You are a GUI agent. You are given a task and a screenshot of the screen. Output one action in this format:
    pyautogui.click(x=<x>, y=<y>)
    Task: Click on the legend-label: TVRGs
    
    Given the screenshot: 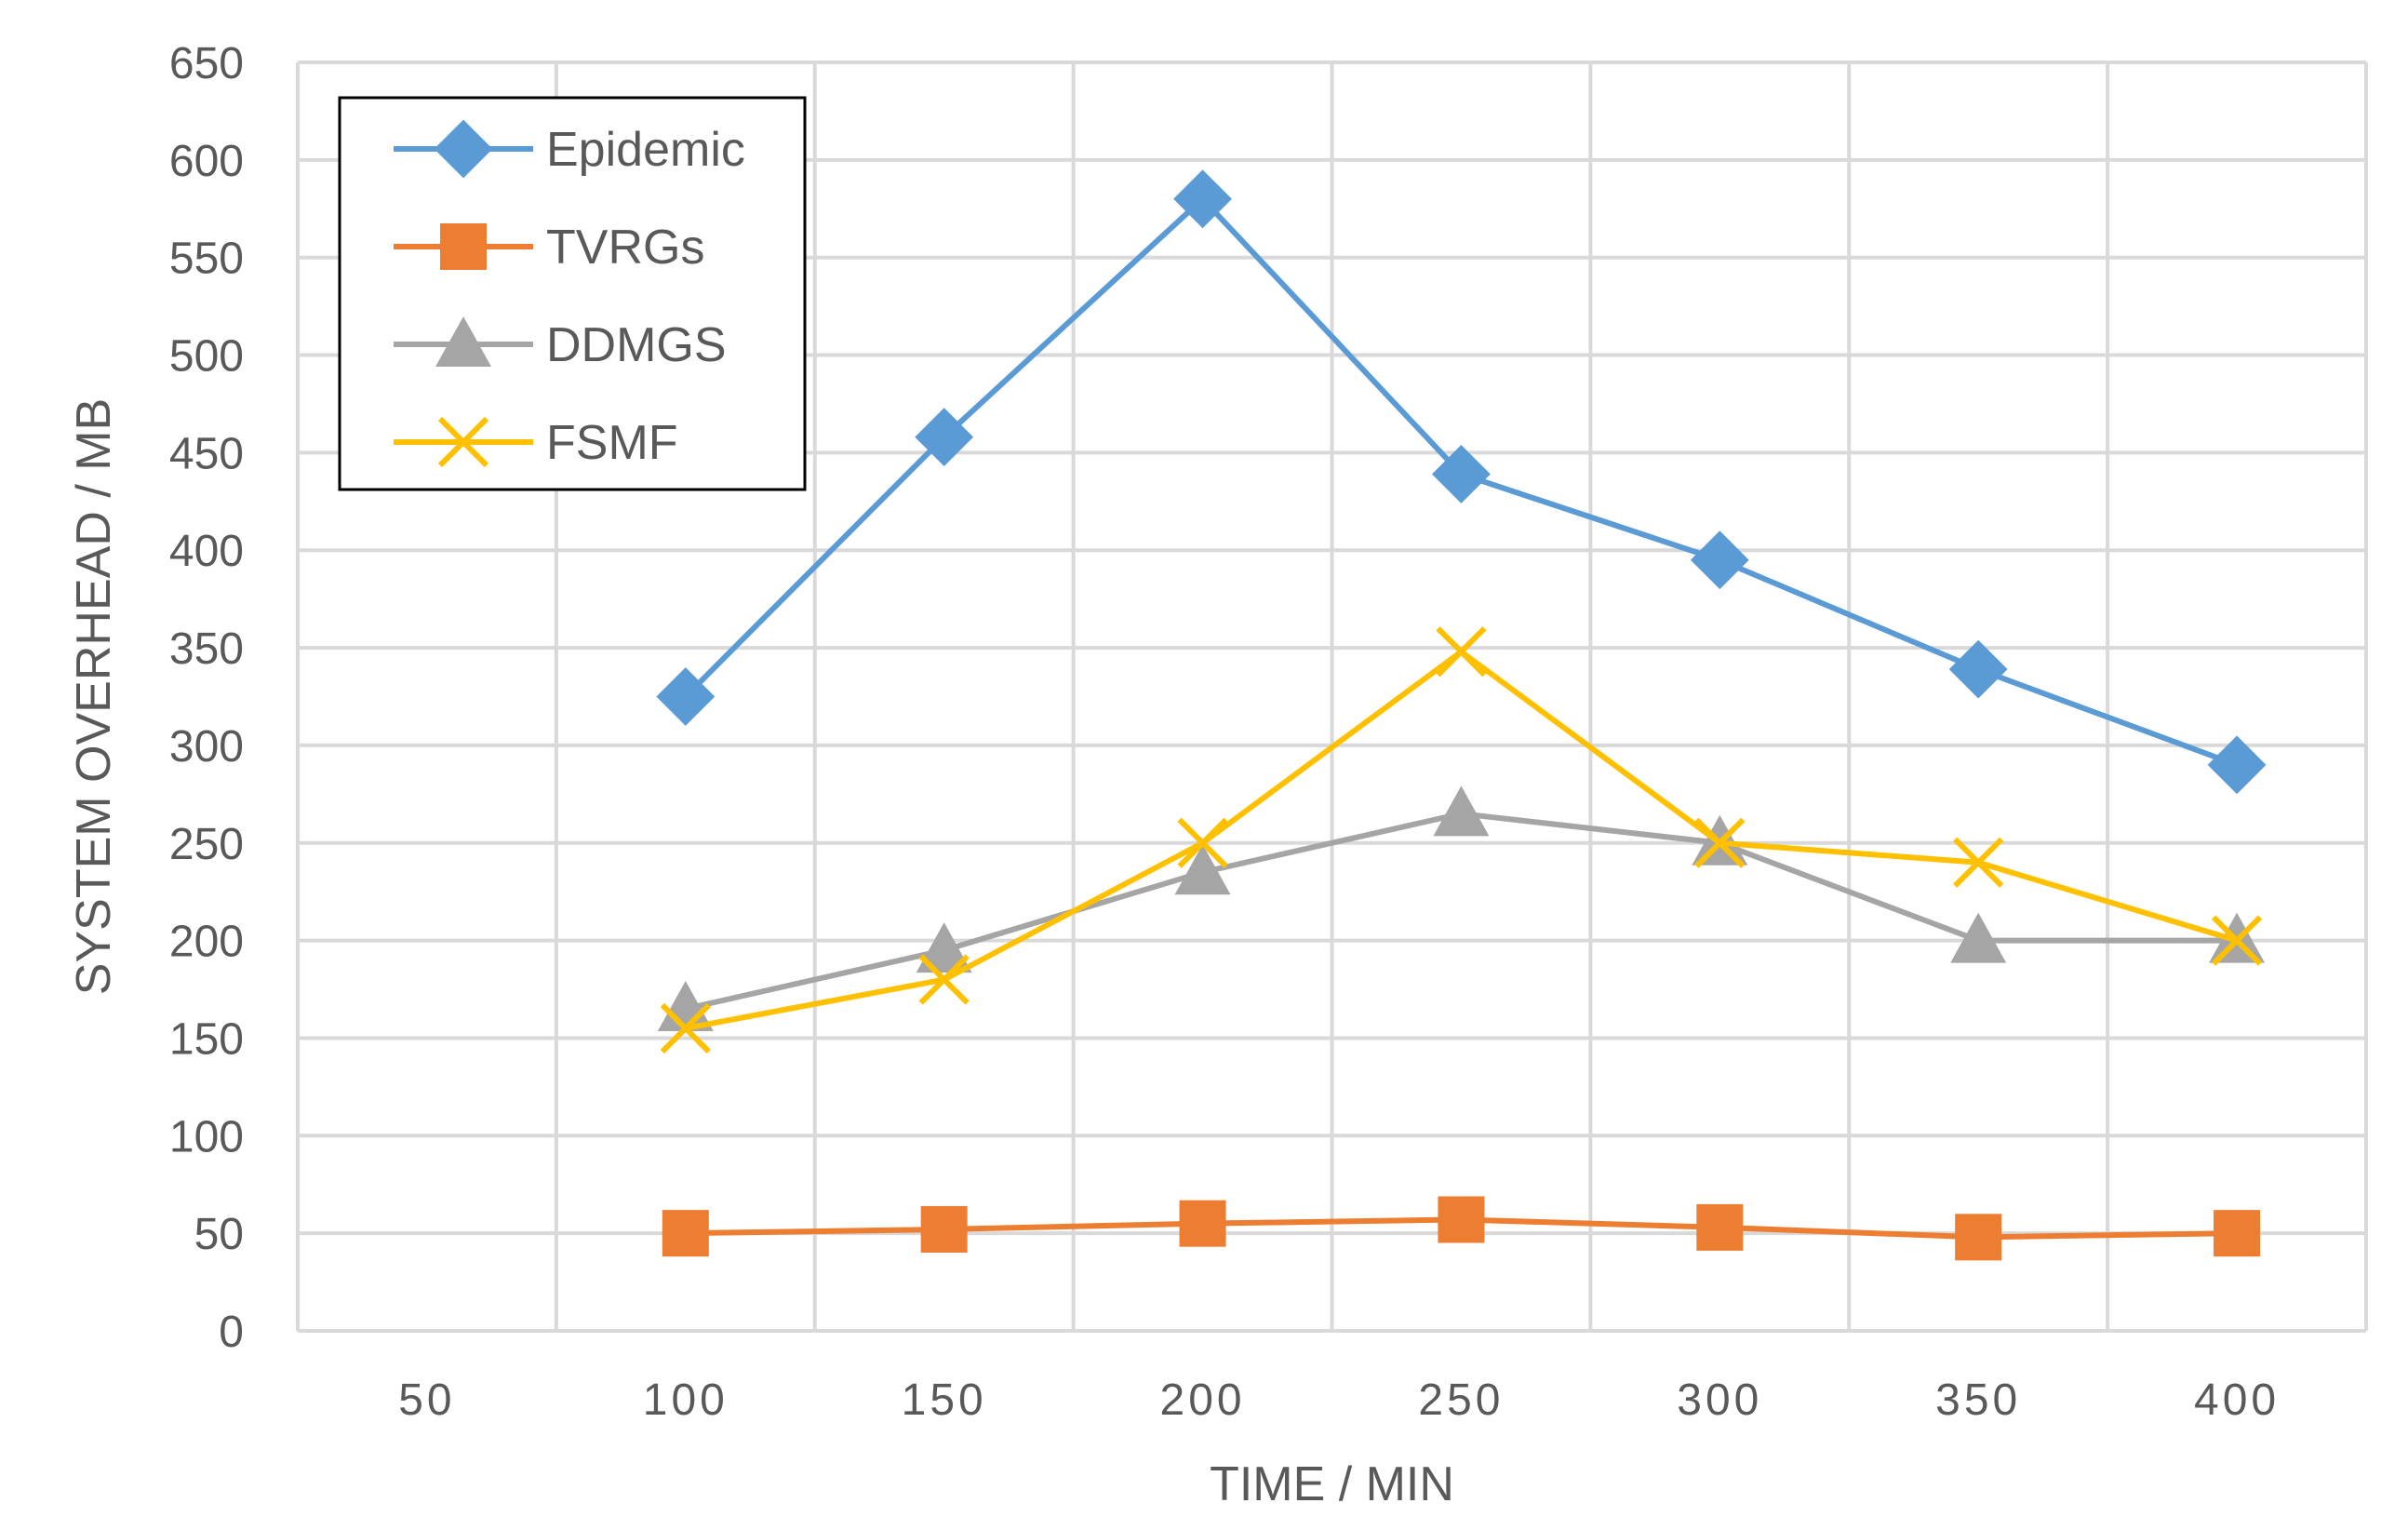 What is the action you would take?
    pyautogui.click(x=625, y=248)
    